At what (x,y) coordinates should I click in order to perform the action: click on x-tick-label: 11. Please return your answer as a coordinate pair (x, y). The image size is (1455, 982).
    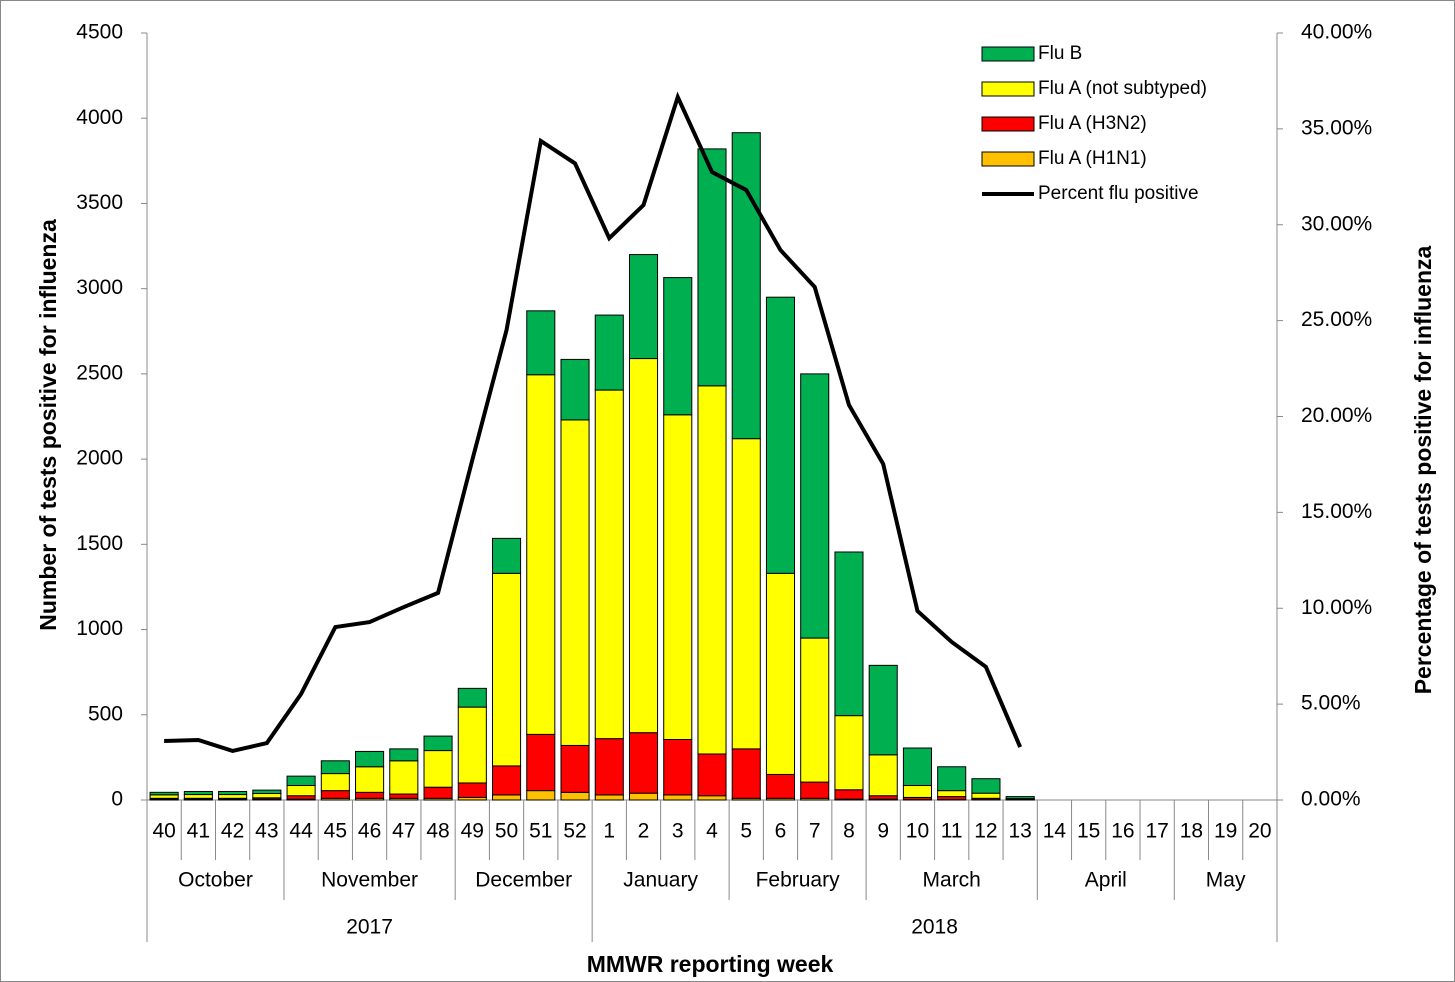
    Looking at the image, I should click on (952, 831).